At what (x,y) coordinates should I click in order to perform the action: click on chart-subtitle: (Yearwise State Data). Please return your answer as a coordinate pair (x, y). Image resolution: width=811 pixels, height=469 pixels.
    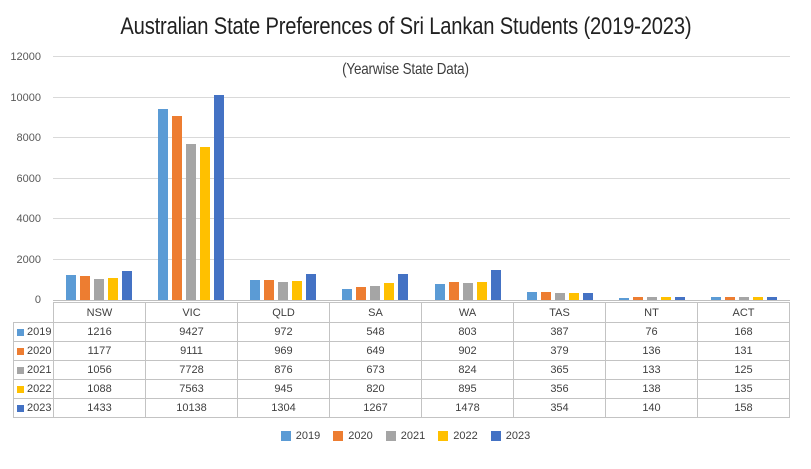
    Looking at the image, I should click on (405, 70).